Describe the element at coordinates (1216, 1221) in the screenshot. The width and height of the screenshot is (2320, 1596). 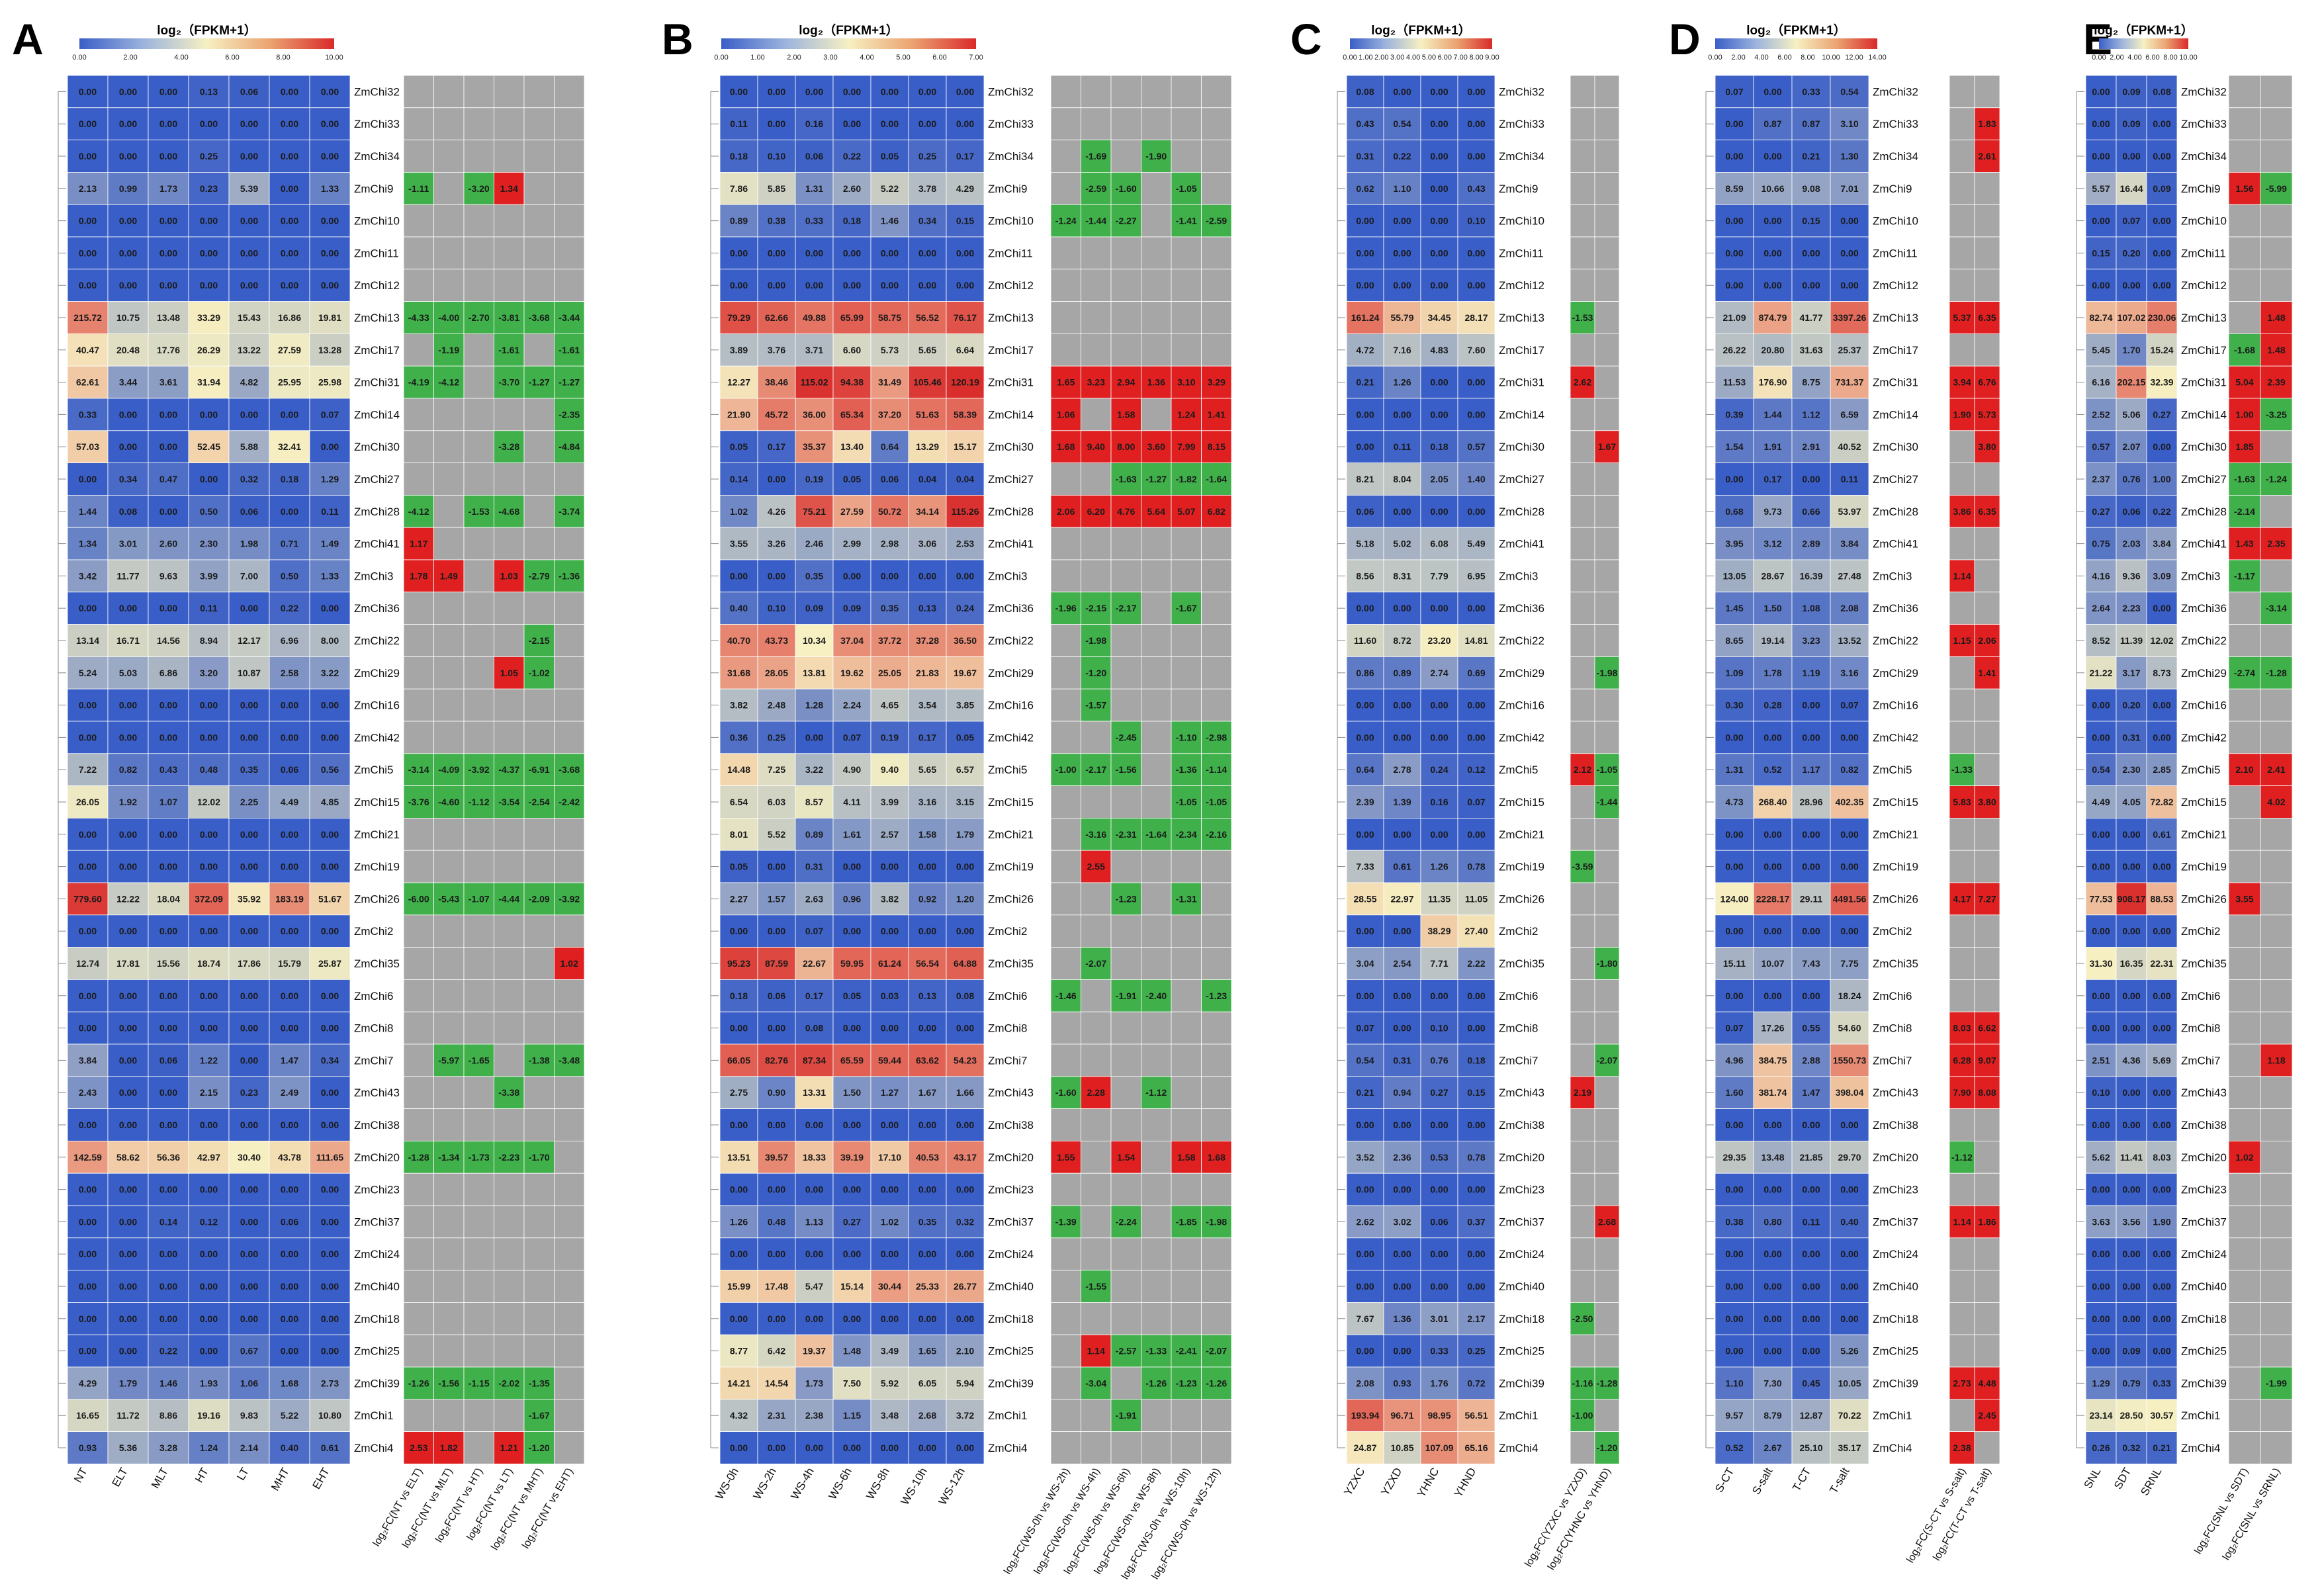
I see `fc-cell-value: -1.98` at that location.